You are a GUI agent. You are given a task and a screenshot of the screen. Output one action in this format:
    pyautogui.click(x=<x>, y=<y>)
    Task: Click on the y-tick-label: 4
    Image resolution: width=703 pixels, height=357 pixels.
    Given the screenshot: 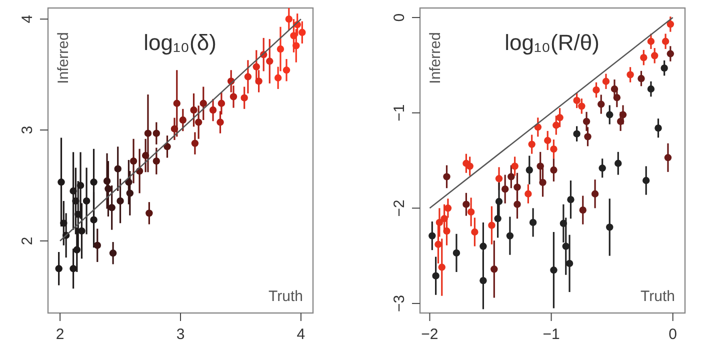 What is the action you would take?
    pyautogui.click(x=27, y=19)
    